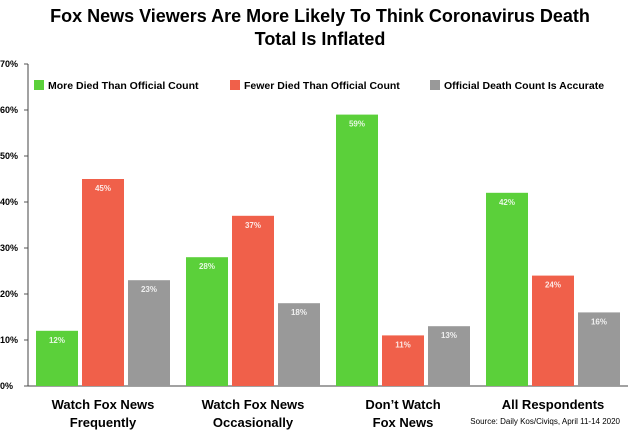 The width and height of the screenshot is (640, 430). I want to click on category-label: Don’t Watch, so click(402, 404).